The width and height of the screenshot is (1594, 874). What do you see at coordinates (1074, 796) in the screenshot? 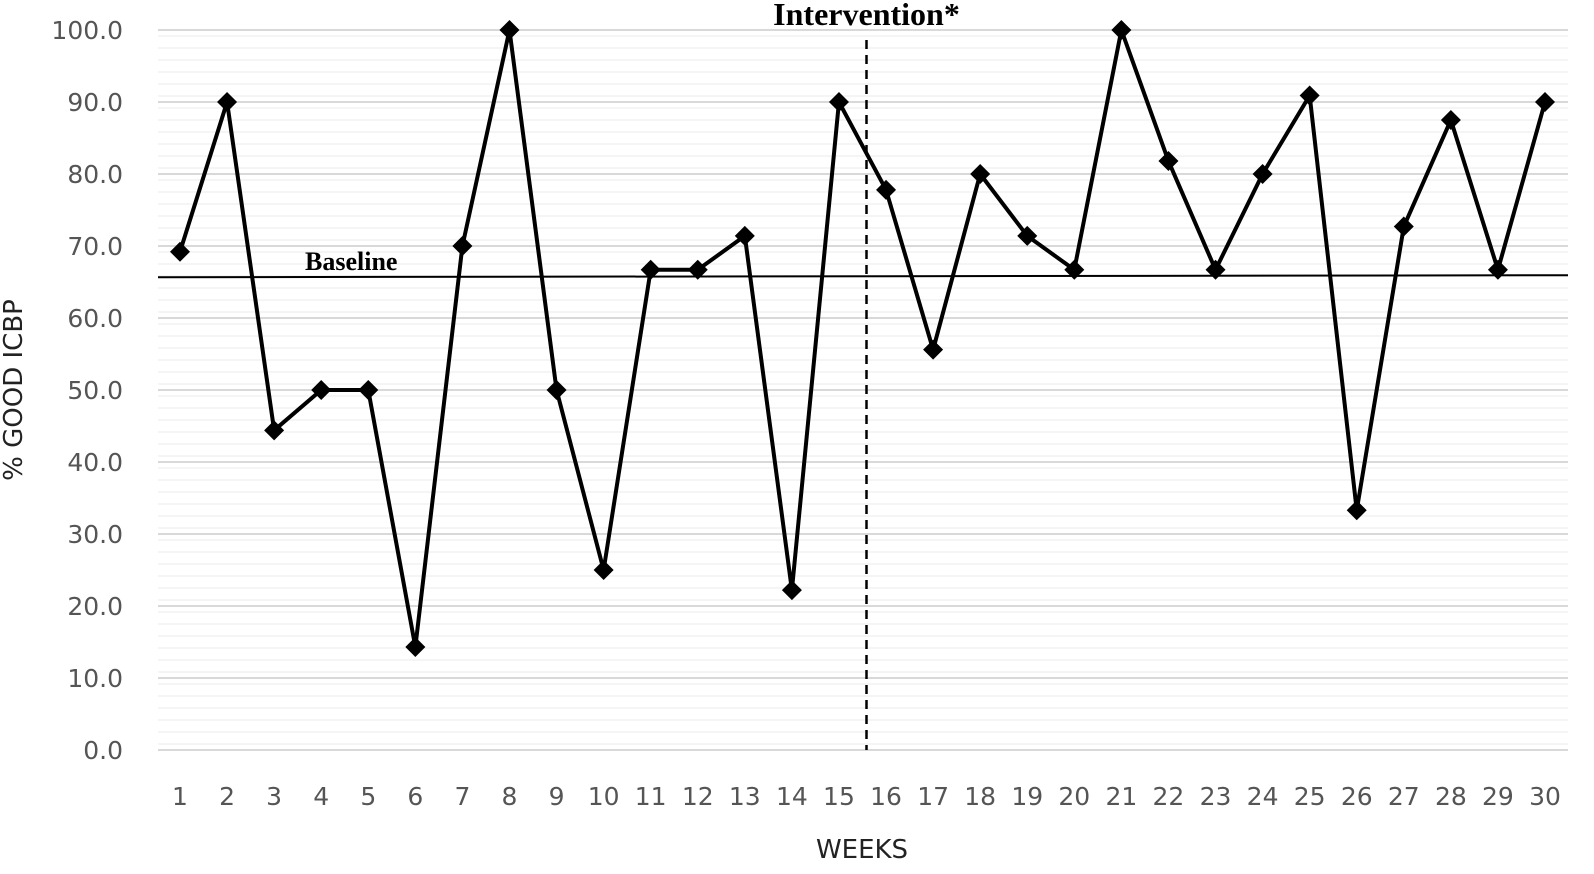
I see `x-tick-label: 20` at bounding box center [1074, 796].